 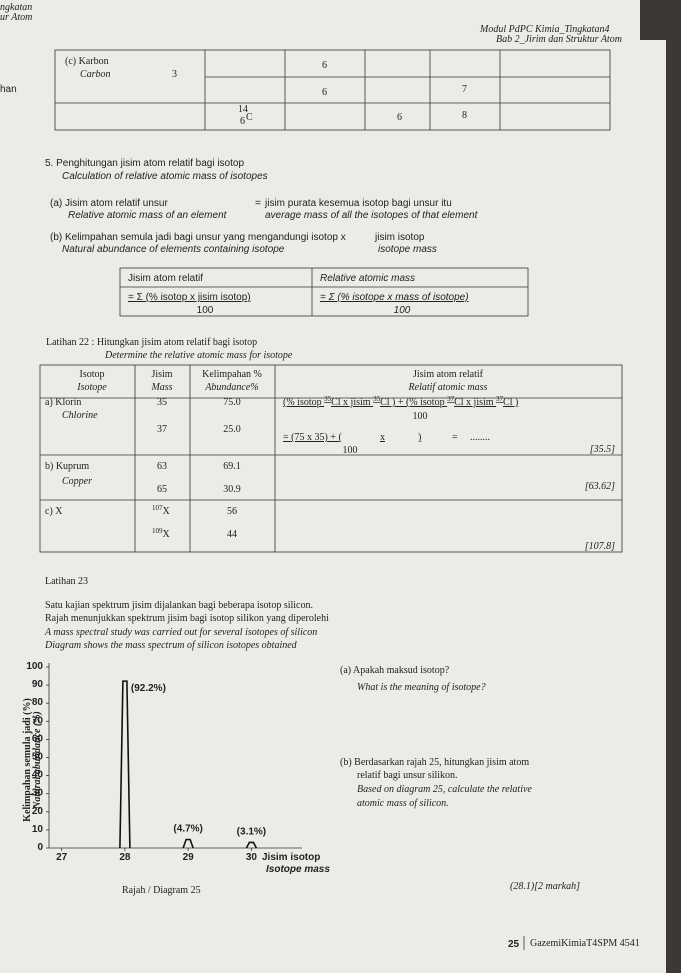 What do you see at coordinates (80, 415) in the screenshot?
I see `rows-name-en: Chlorine` at bounding box center [80, 415].